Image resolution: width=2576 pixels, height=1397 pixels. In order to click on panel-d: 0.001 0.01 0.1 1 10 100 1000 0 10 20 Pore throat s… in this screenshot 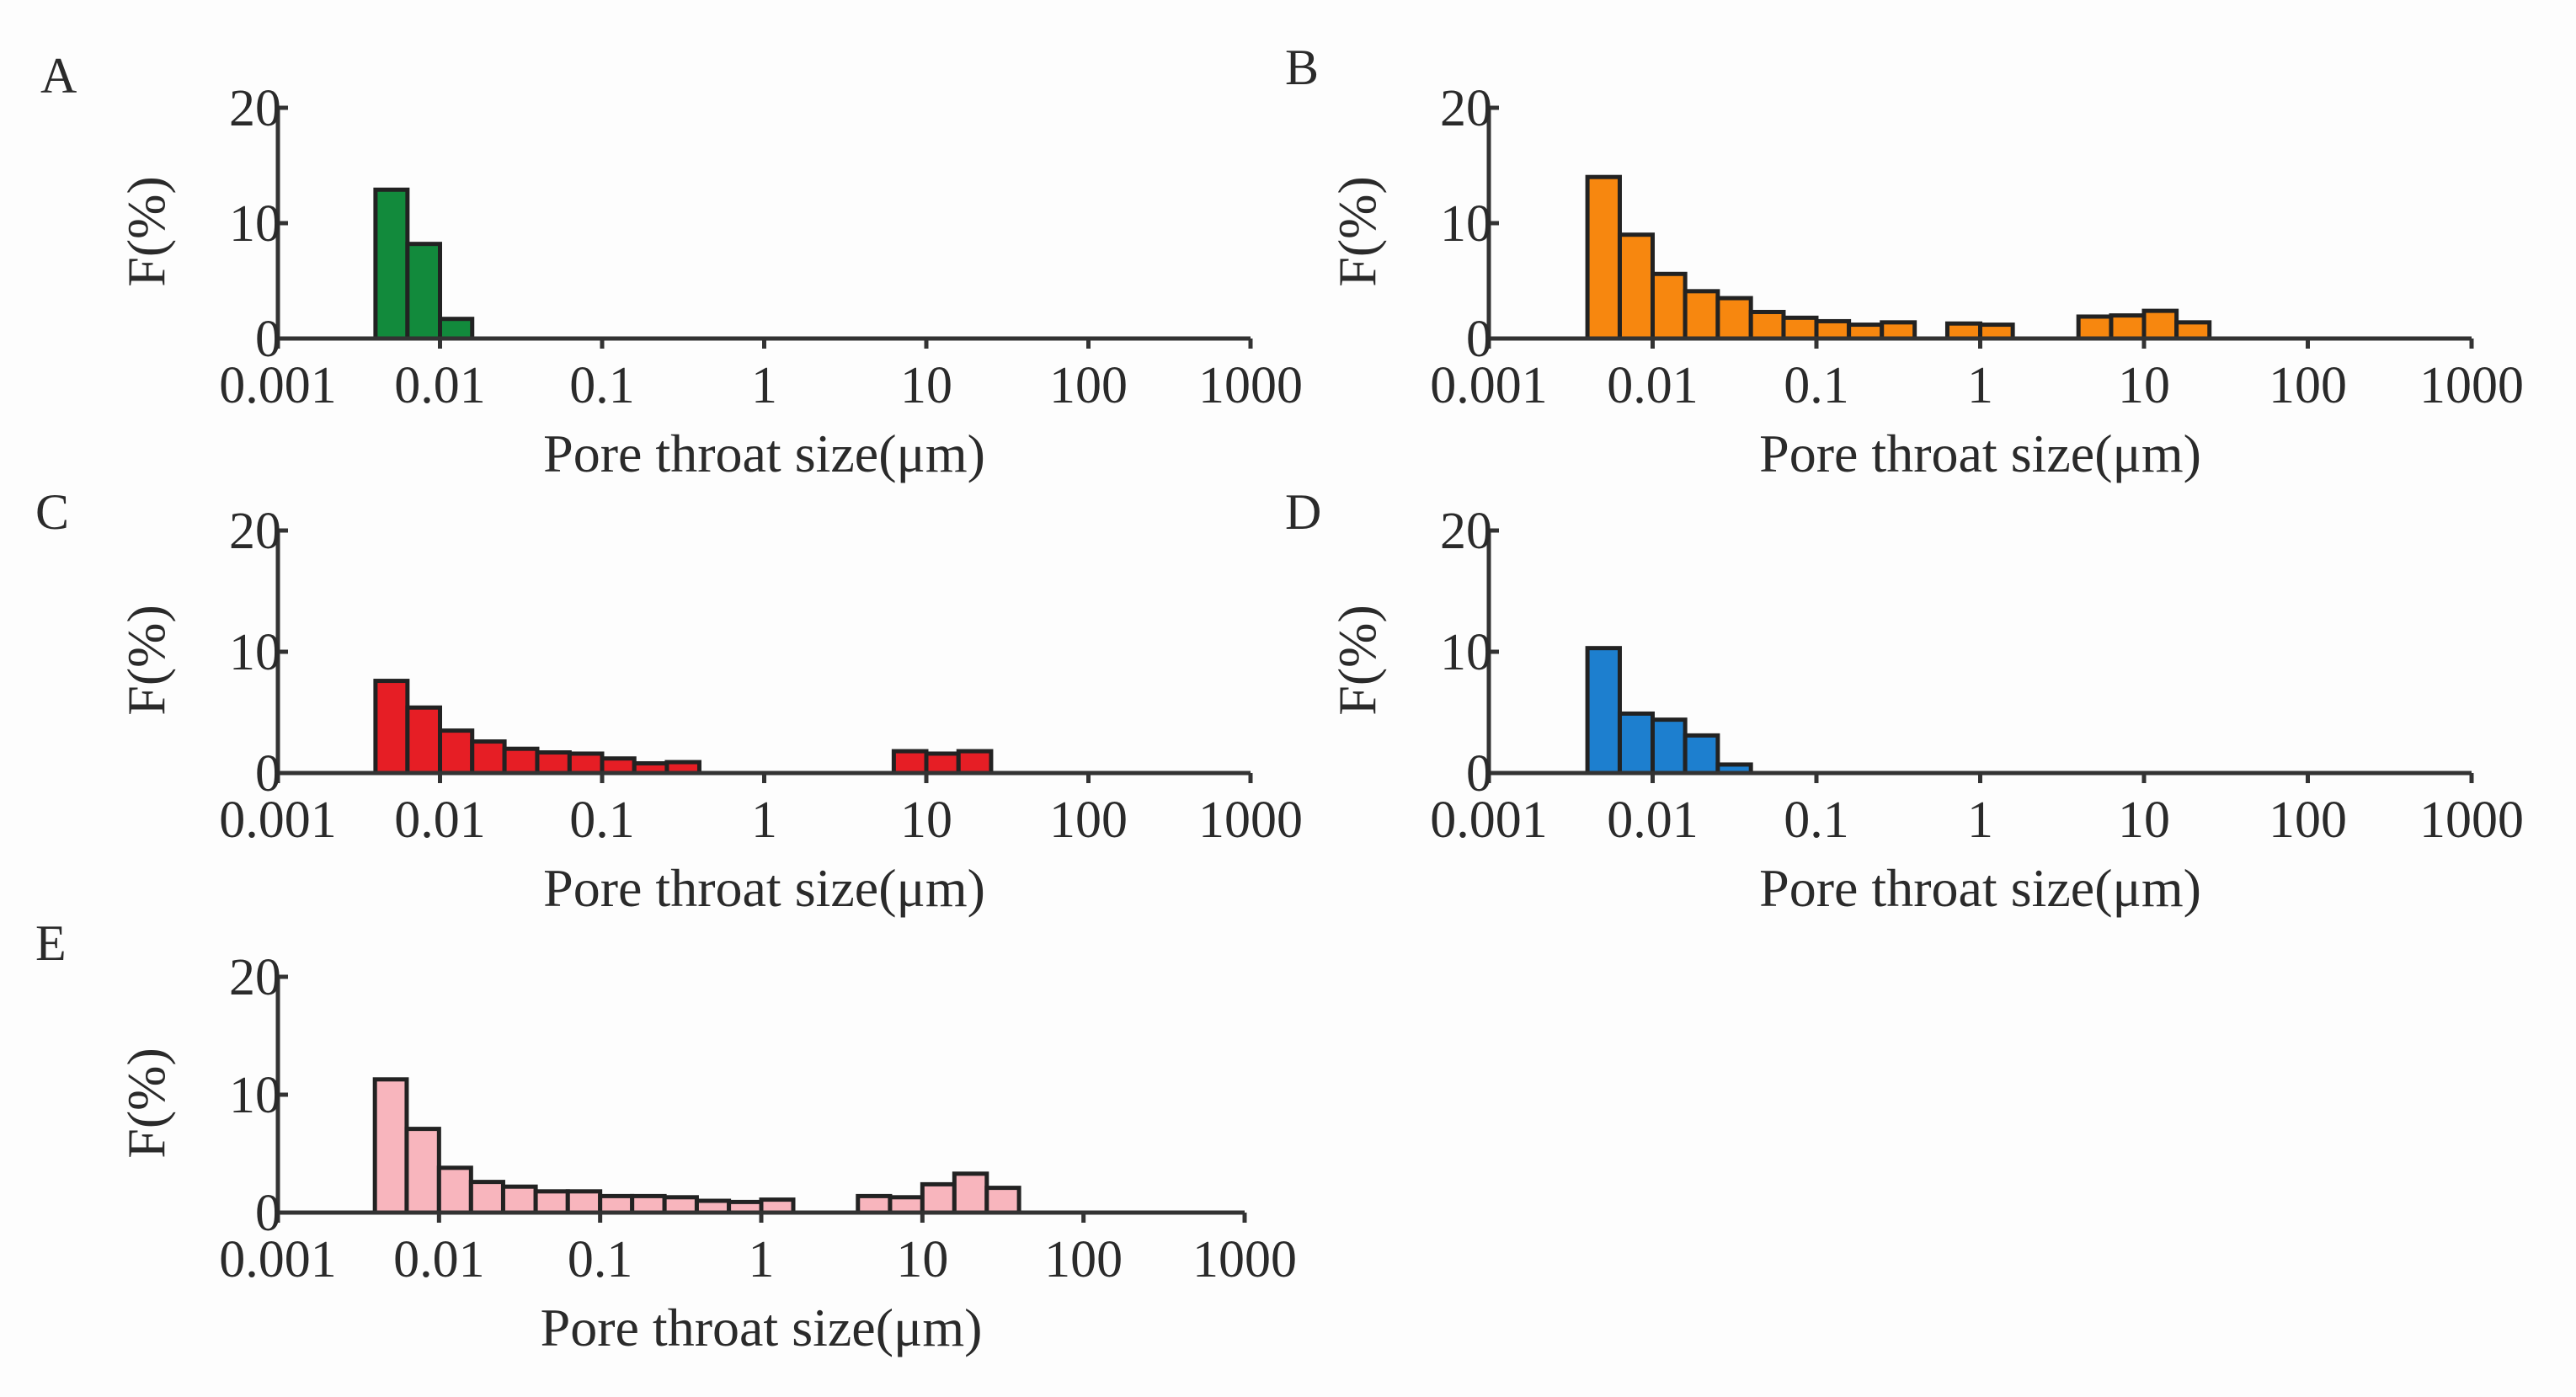, I will do `click(1904, 701)`.